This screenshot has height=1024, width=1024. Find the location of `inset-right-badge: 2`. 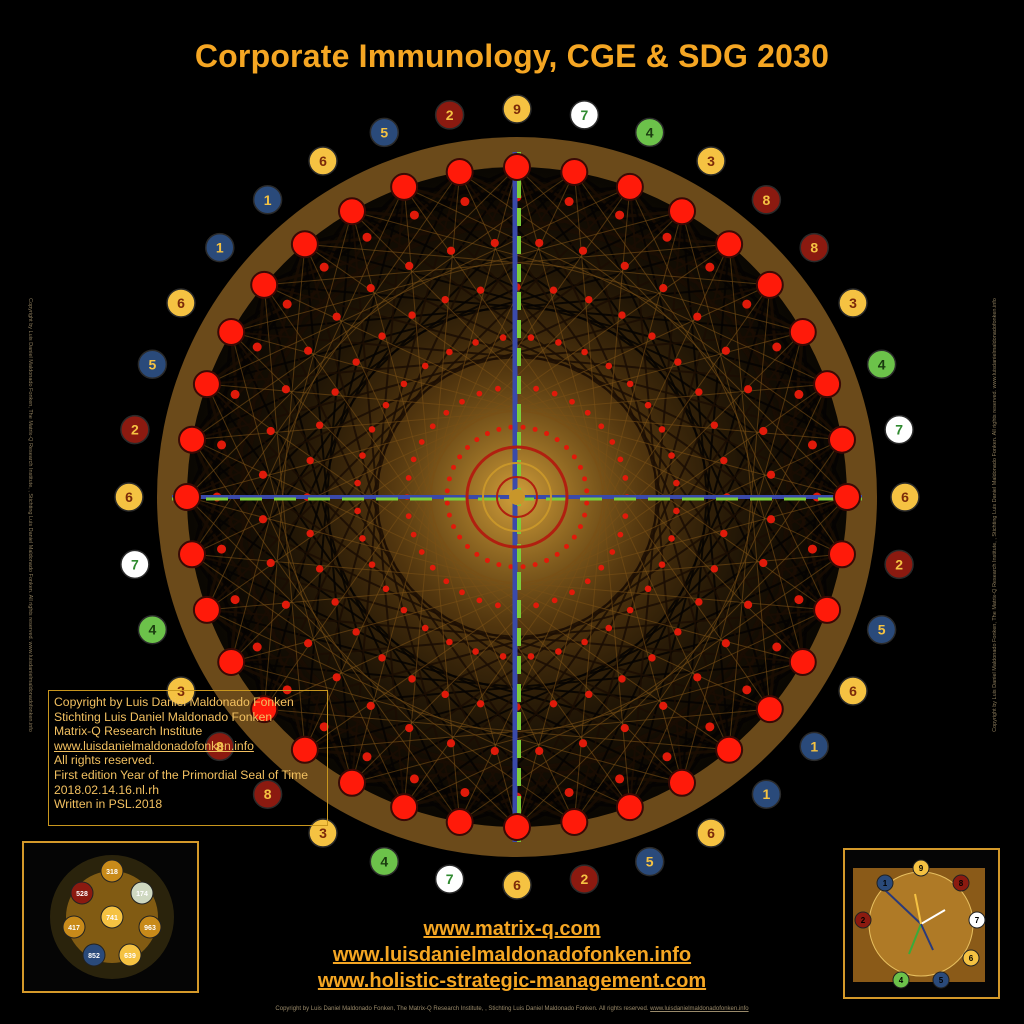

inset-right-badge: 2 is located at coordinates (863, 920).